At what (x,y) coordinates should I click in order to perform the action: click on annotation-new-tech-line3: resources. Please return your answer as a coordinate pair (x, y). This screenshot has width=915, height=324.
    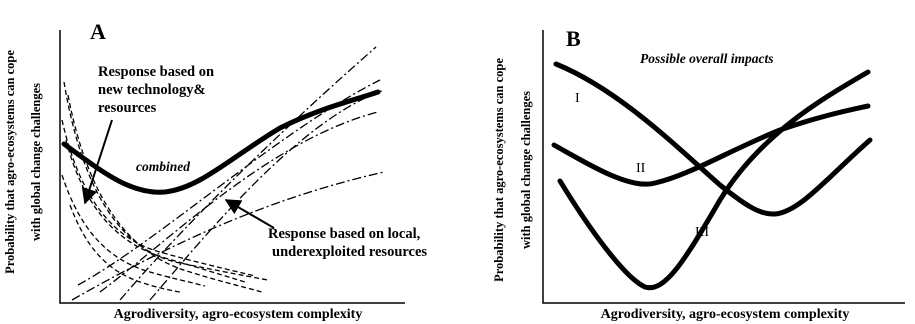
    Looking at the image, I should click on (127, 108).